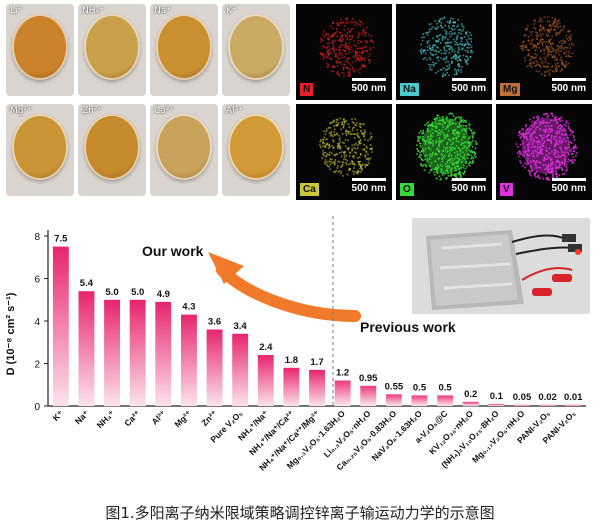  What do you see at coordinates (231, 11) in the screenshot?
I see `photo-label: K⁺` at bounding box center [231, 11].